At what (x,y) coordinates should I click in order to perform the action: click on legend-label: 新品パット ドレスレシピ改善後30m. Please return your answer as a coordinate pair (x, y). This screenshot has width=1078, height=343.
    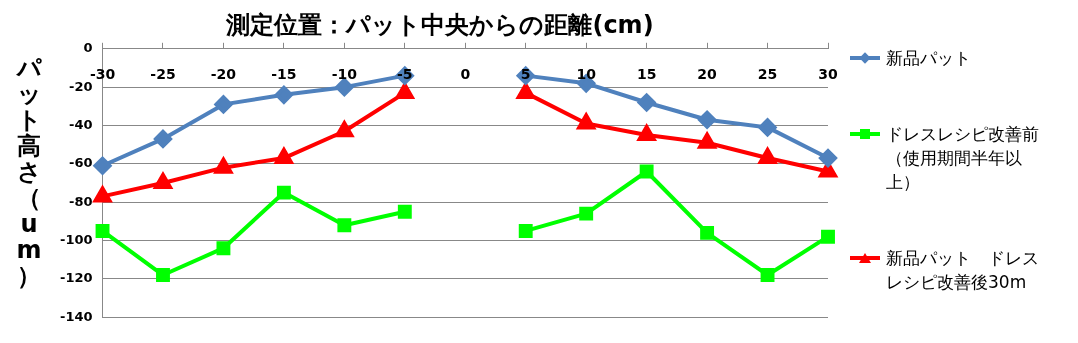
    Looking at the image, I should click on (963, 270).